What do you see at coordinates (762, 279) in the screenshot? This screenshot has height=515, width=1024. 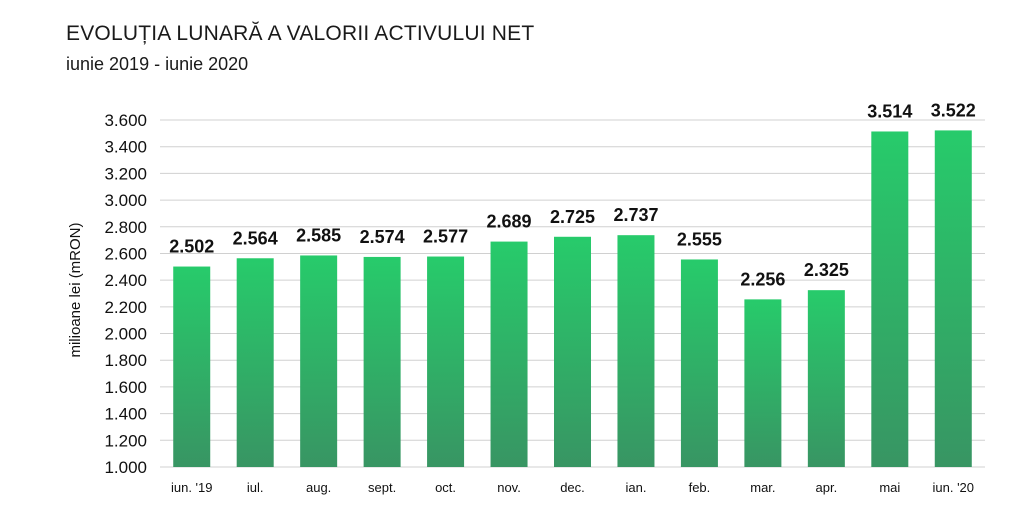 I see `data-label: 2.256` at bounding box center [762, 279].